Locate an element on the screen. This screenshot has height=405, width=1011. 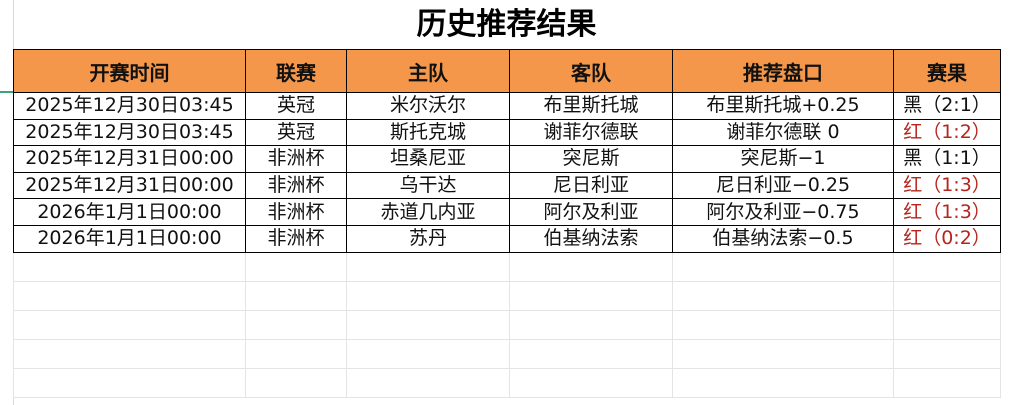
sheet-title: 历史推荐结果 is located at coordinates (506, 24).